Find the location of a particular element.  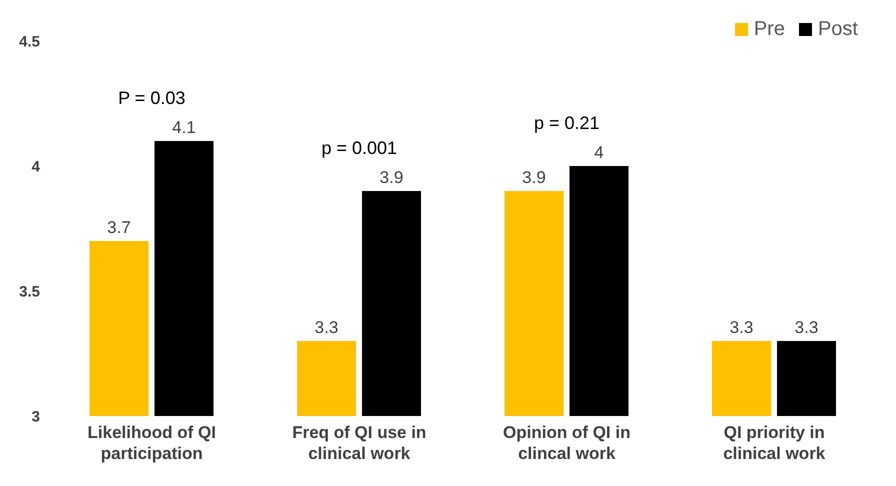

legend-label: Post is located at coordinates (837, 29).